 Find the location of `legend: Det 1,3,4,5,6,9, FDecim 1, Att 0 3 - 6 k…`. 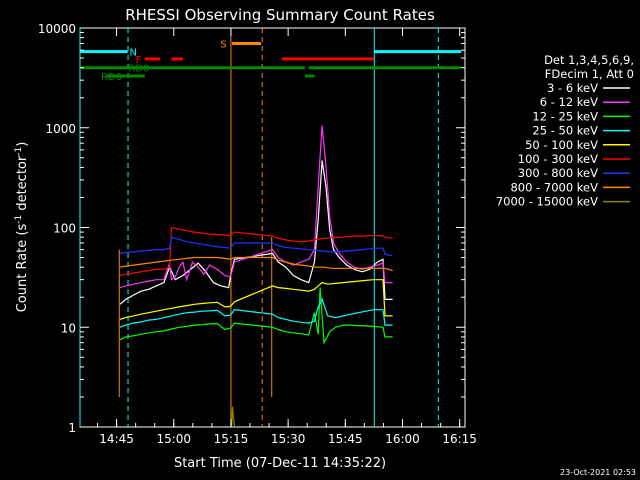

legend: Det 1,3,4,5,6,9, FDecim 1, Att 0 3 - 6 k… is located at coordinates (565, 131).